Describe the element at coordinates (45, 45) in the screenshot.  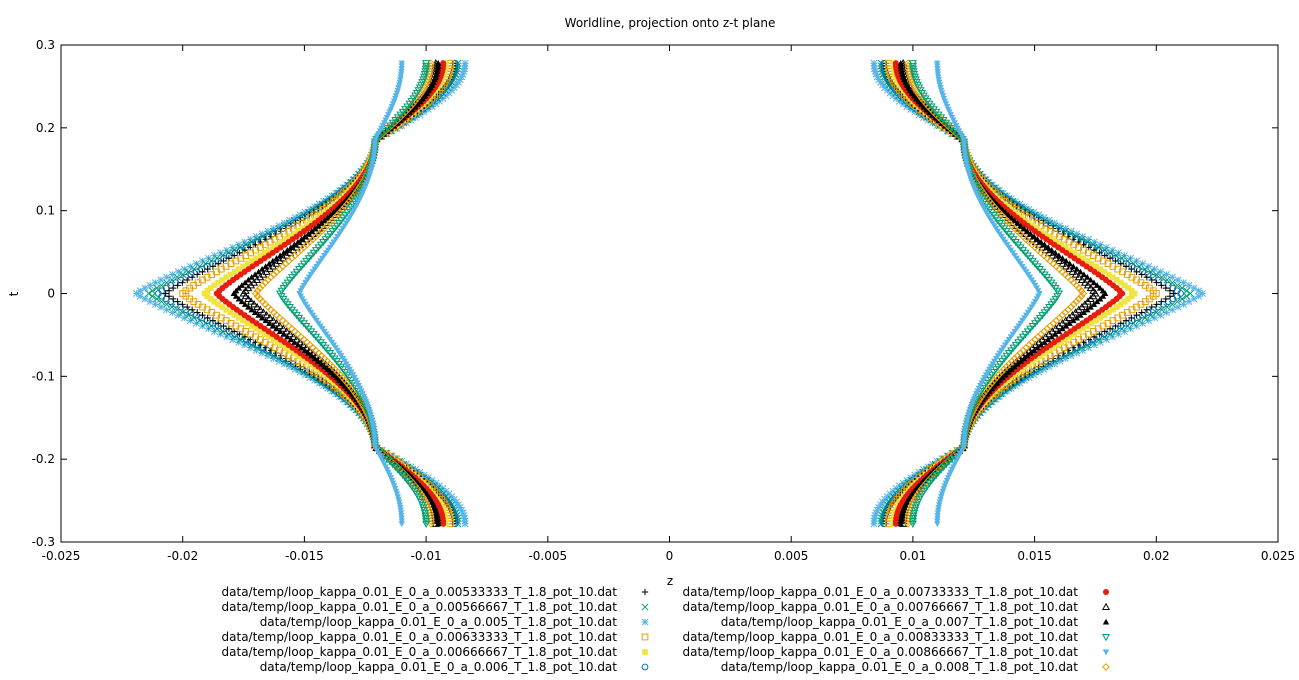
I see `y-tick-label: 0.3` at that location.